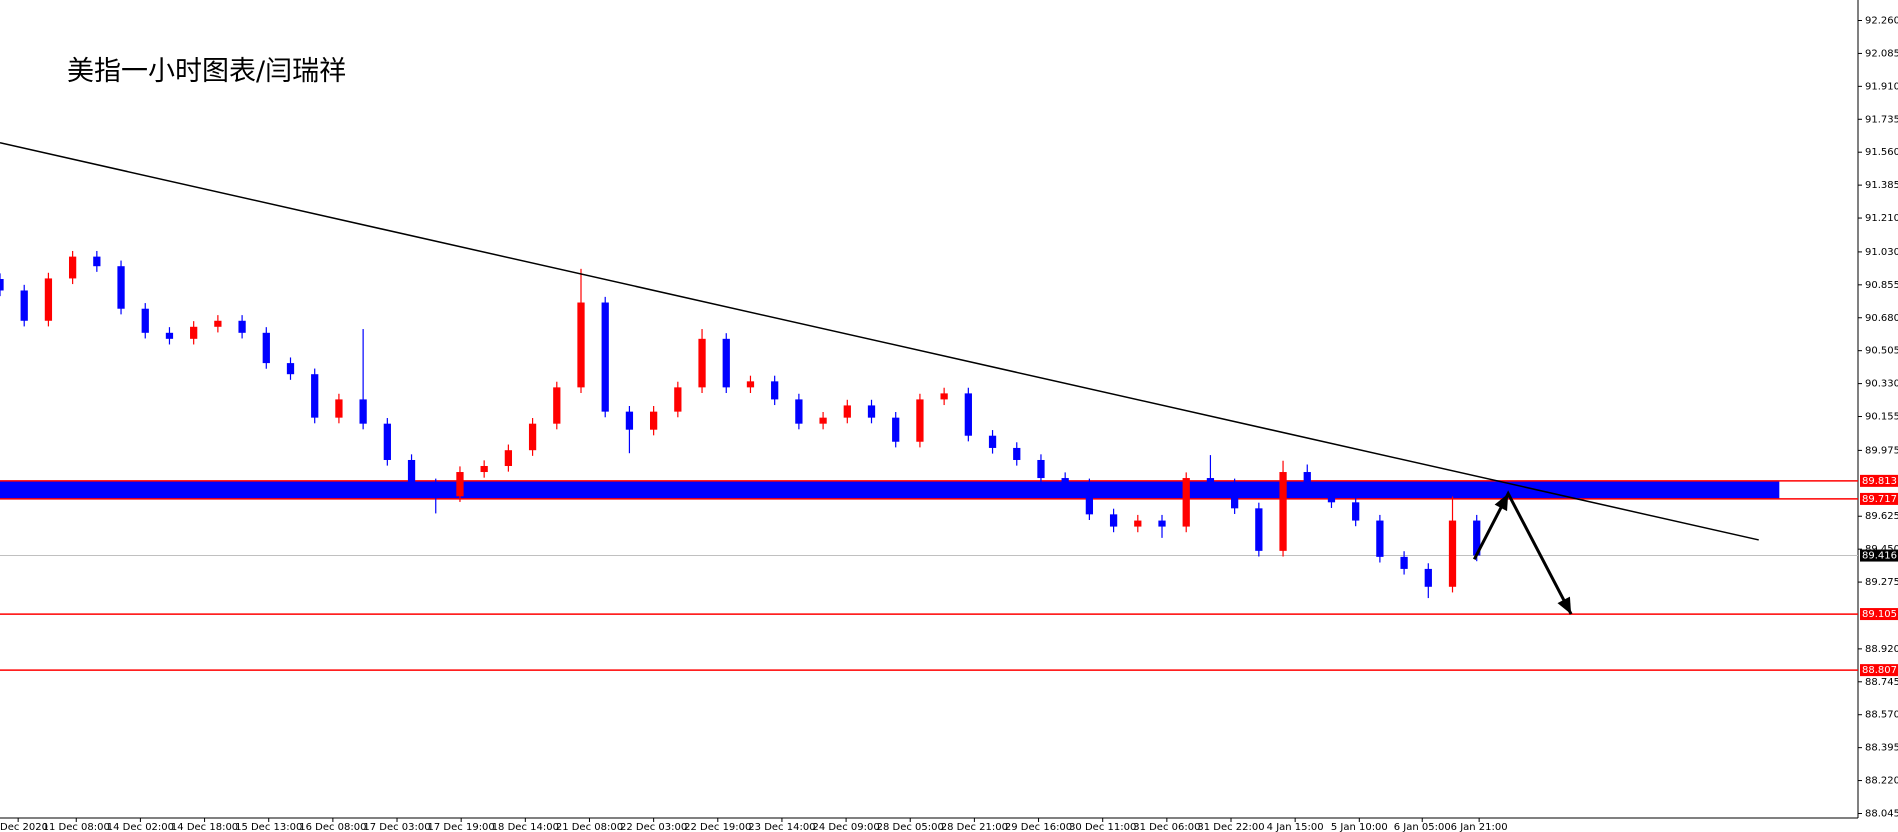  Describe the element at coordinates (332, 827) in the screenshot. I see `x-tick-label: 16 Dec 08:00` at that location.